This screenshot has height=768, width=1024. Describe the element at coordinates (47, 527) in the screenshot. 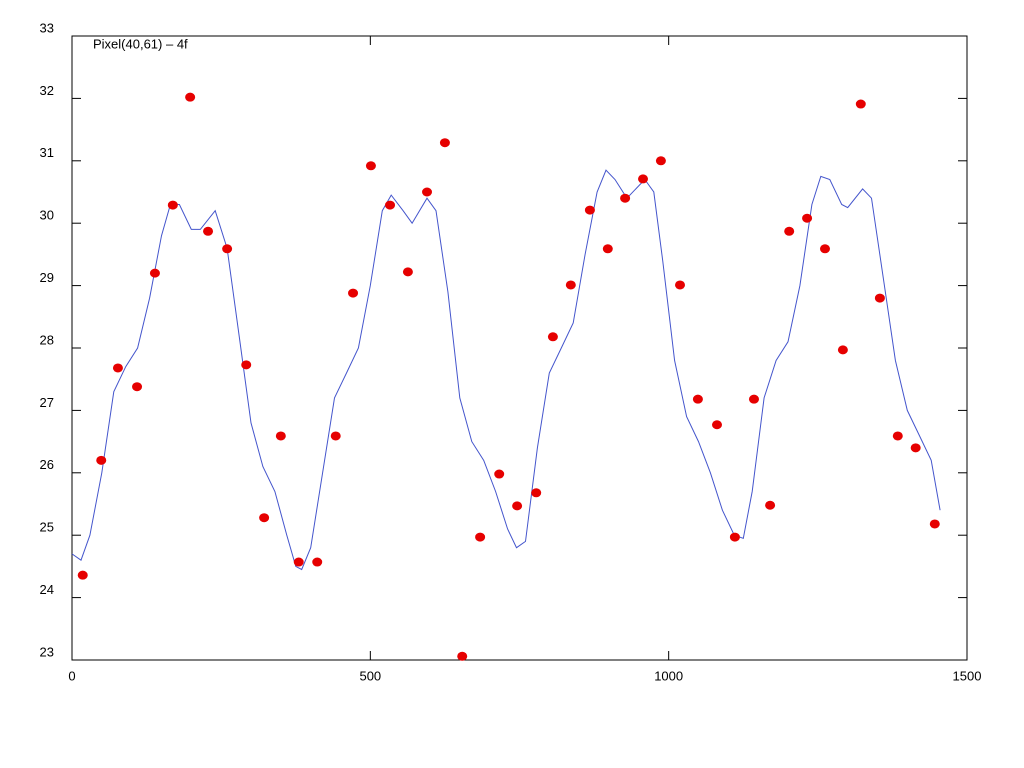

I see `y-tick-label: 25` at that location.